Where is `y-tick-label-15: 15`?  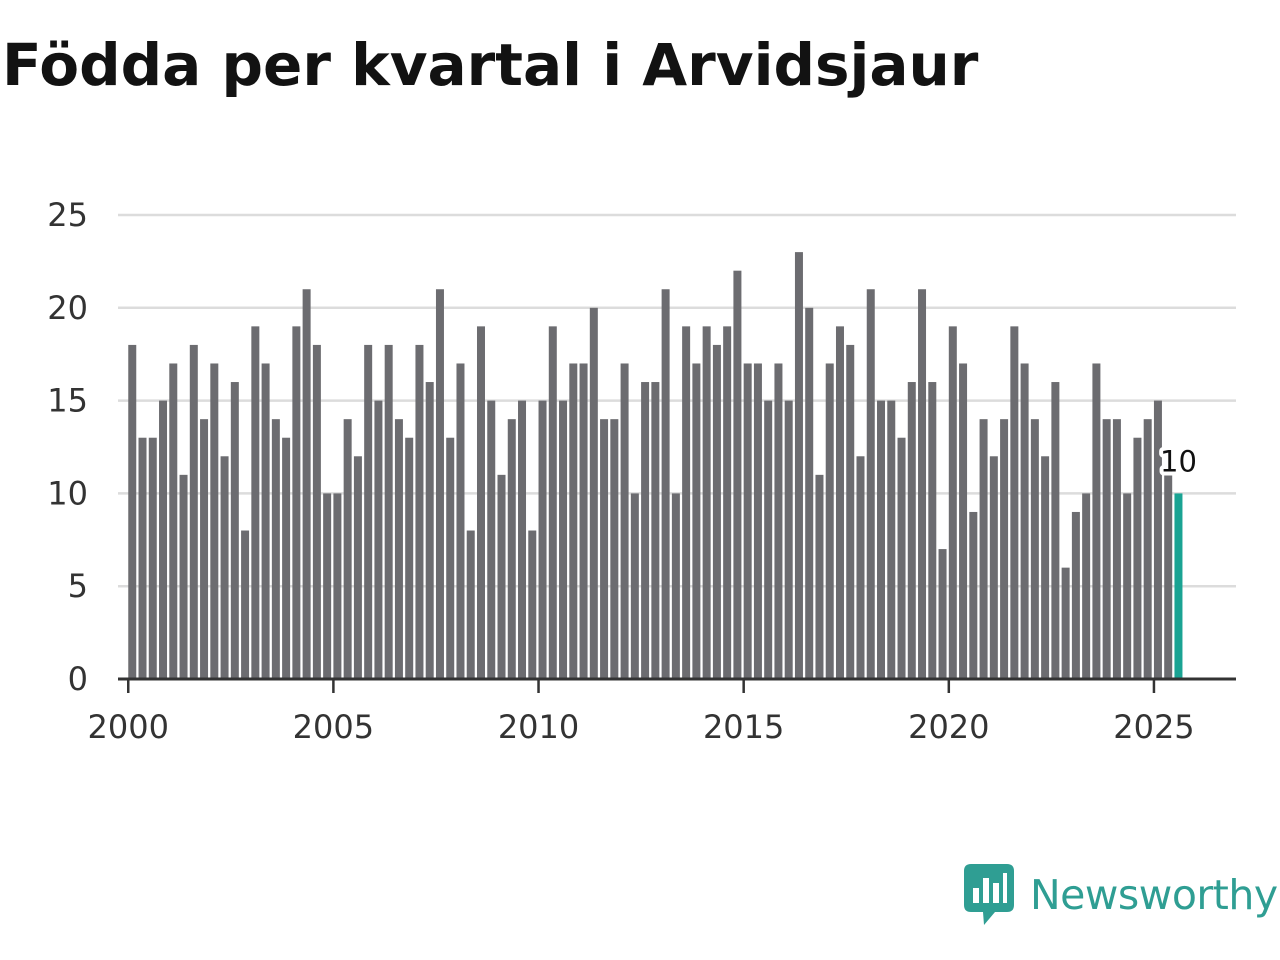
y-tick-label-15: 15 is located at coordinates (67, 401).